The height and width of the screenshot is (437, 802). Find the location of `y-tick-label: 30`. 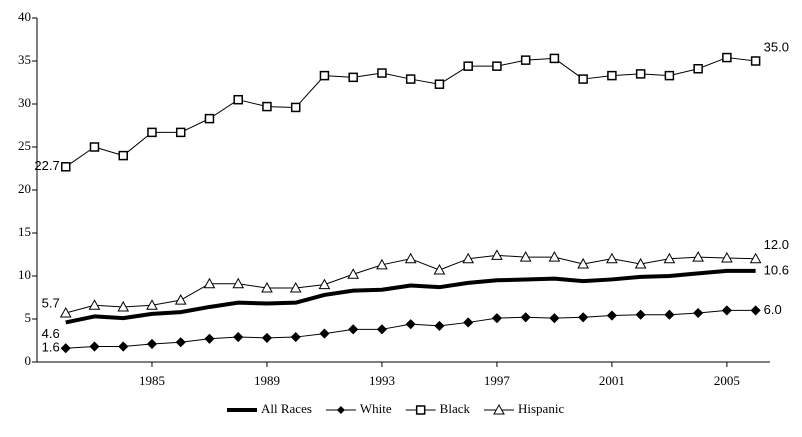

y-tick-label: 30 is located at coordinates (24, 102).